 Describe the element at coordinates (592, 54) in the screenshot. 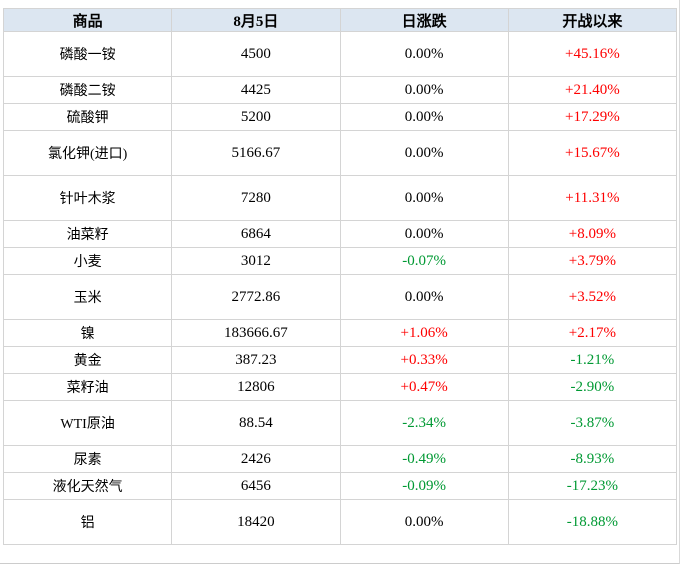

I see `since-war-cell: +45.16%` at that location.